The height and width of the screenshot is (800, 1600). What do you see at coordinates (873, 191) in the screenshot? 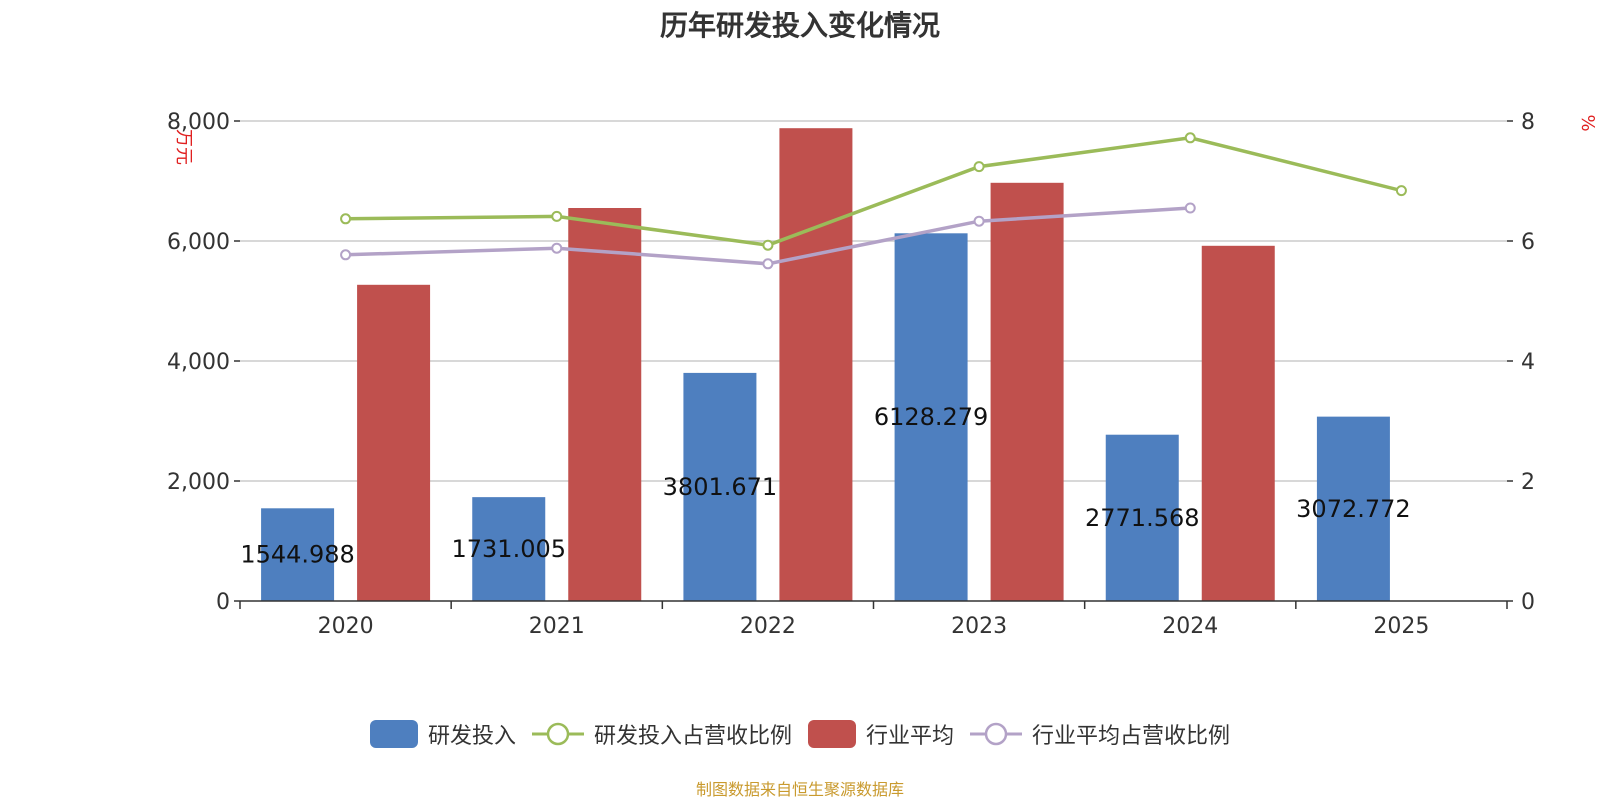
I see `line-rd-ratio` at bounding box center [873, 191].